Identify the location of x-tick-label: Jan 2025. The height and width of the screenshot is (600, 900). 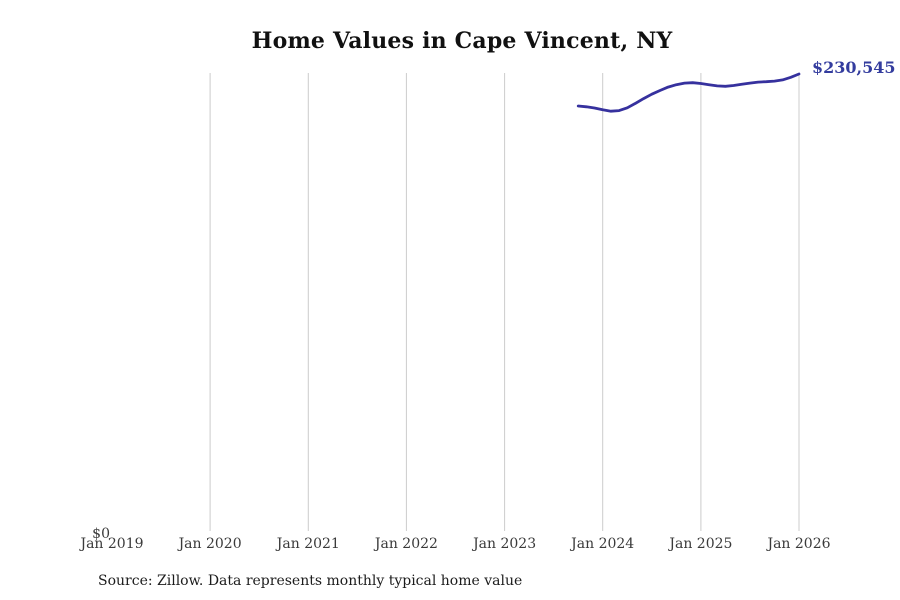
(701, 544).